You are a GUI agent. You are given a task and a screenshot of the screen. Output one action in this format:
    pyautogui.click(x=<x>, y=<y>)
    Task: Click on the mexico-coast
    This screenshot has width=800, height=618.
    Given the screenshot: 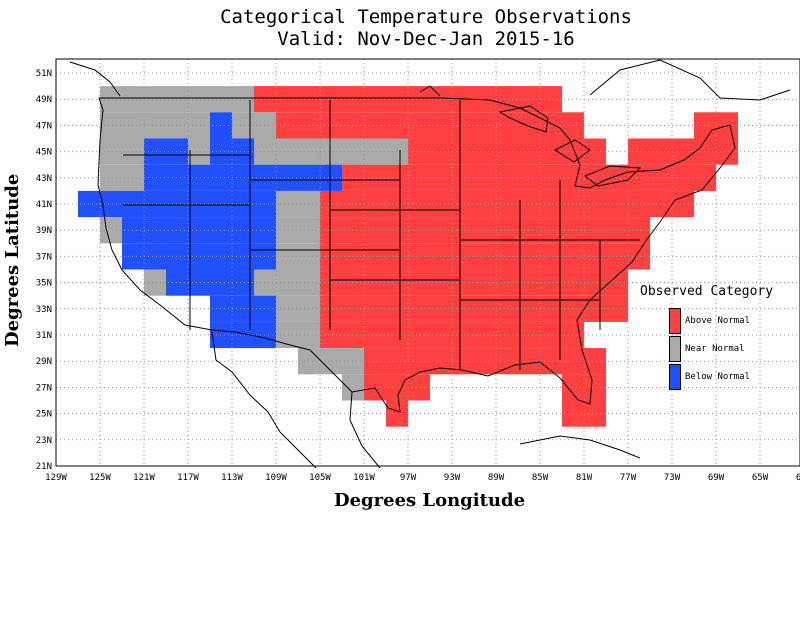 What is the action you would take?
    pyautogui.click(x=296, y=400)
    